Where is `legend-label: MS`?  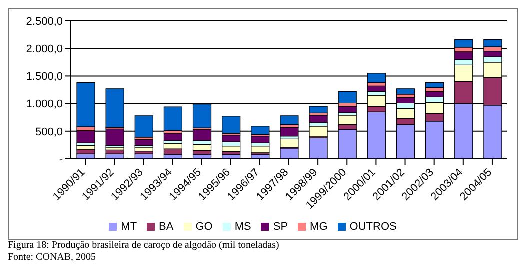 legend-label: MS is located at coordinates (243, 227).